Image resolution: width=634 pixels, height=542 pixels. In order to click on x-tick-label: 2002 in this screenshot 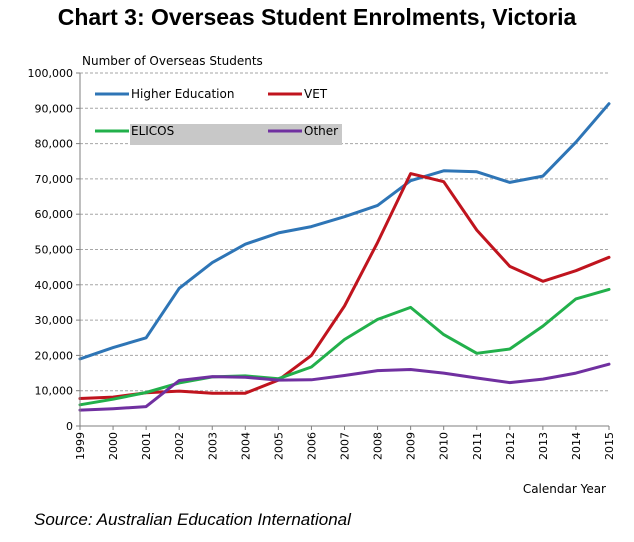, I will do `click(179, 446)`.